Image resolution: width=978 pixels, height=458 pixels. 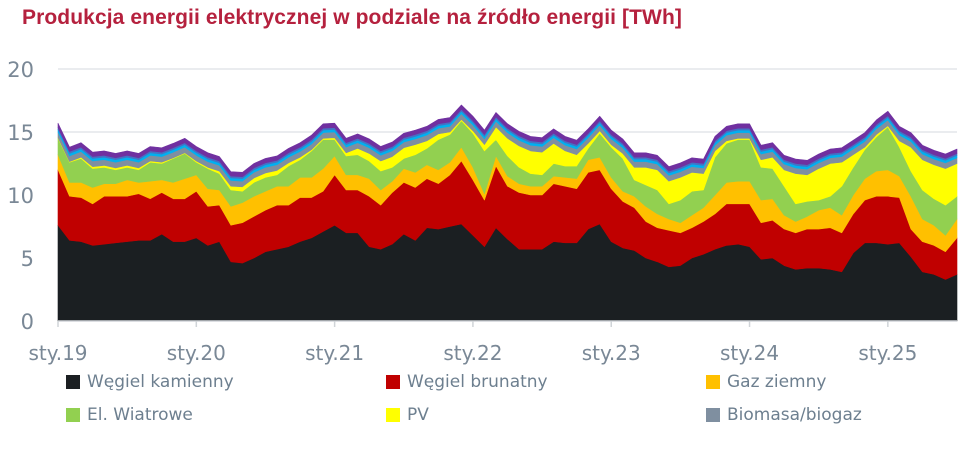 What do you see at coordinates (27, 259) in the screenshot?
I see `y-tick-label: 5` at bounding box center [27, 259].